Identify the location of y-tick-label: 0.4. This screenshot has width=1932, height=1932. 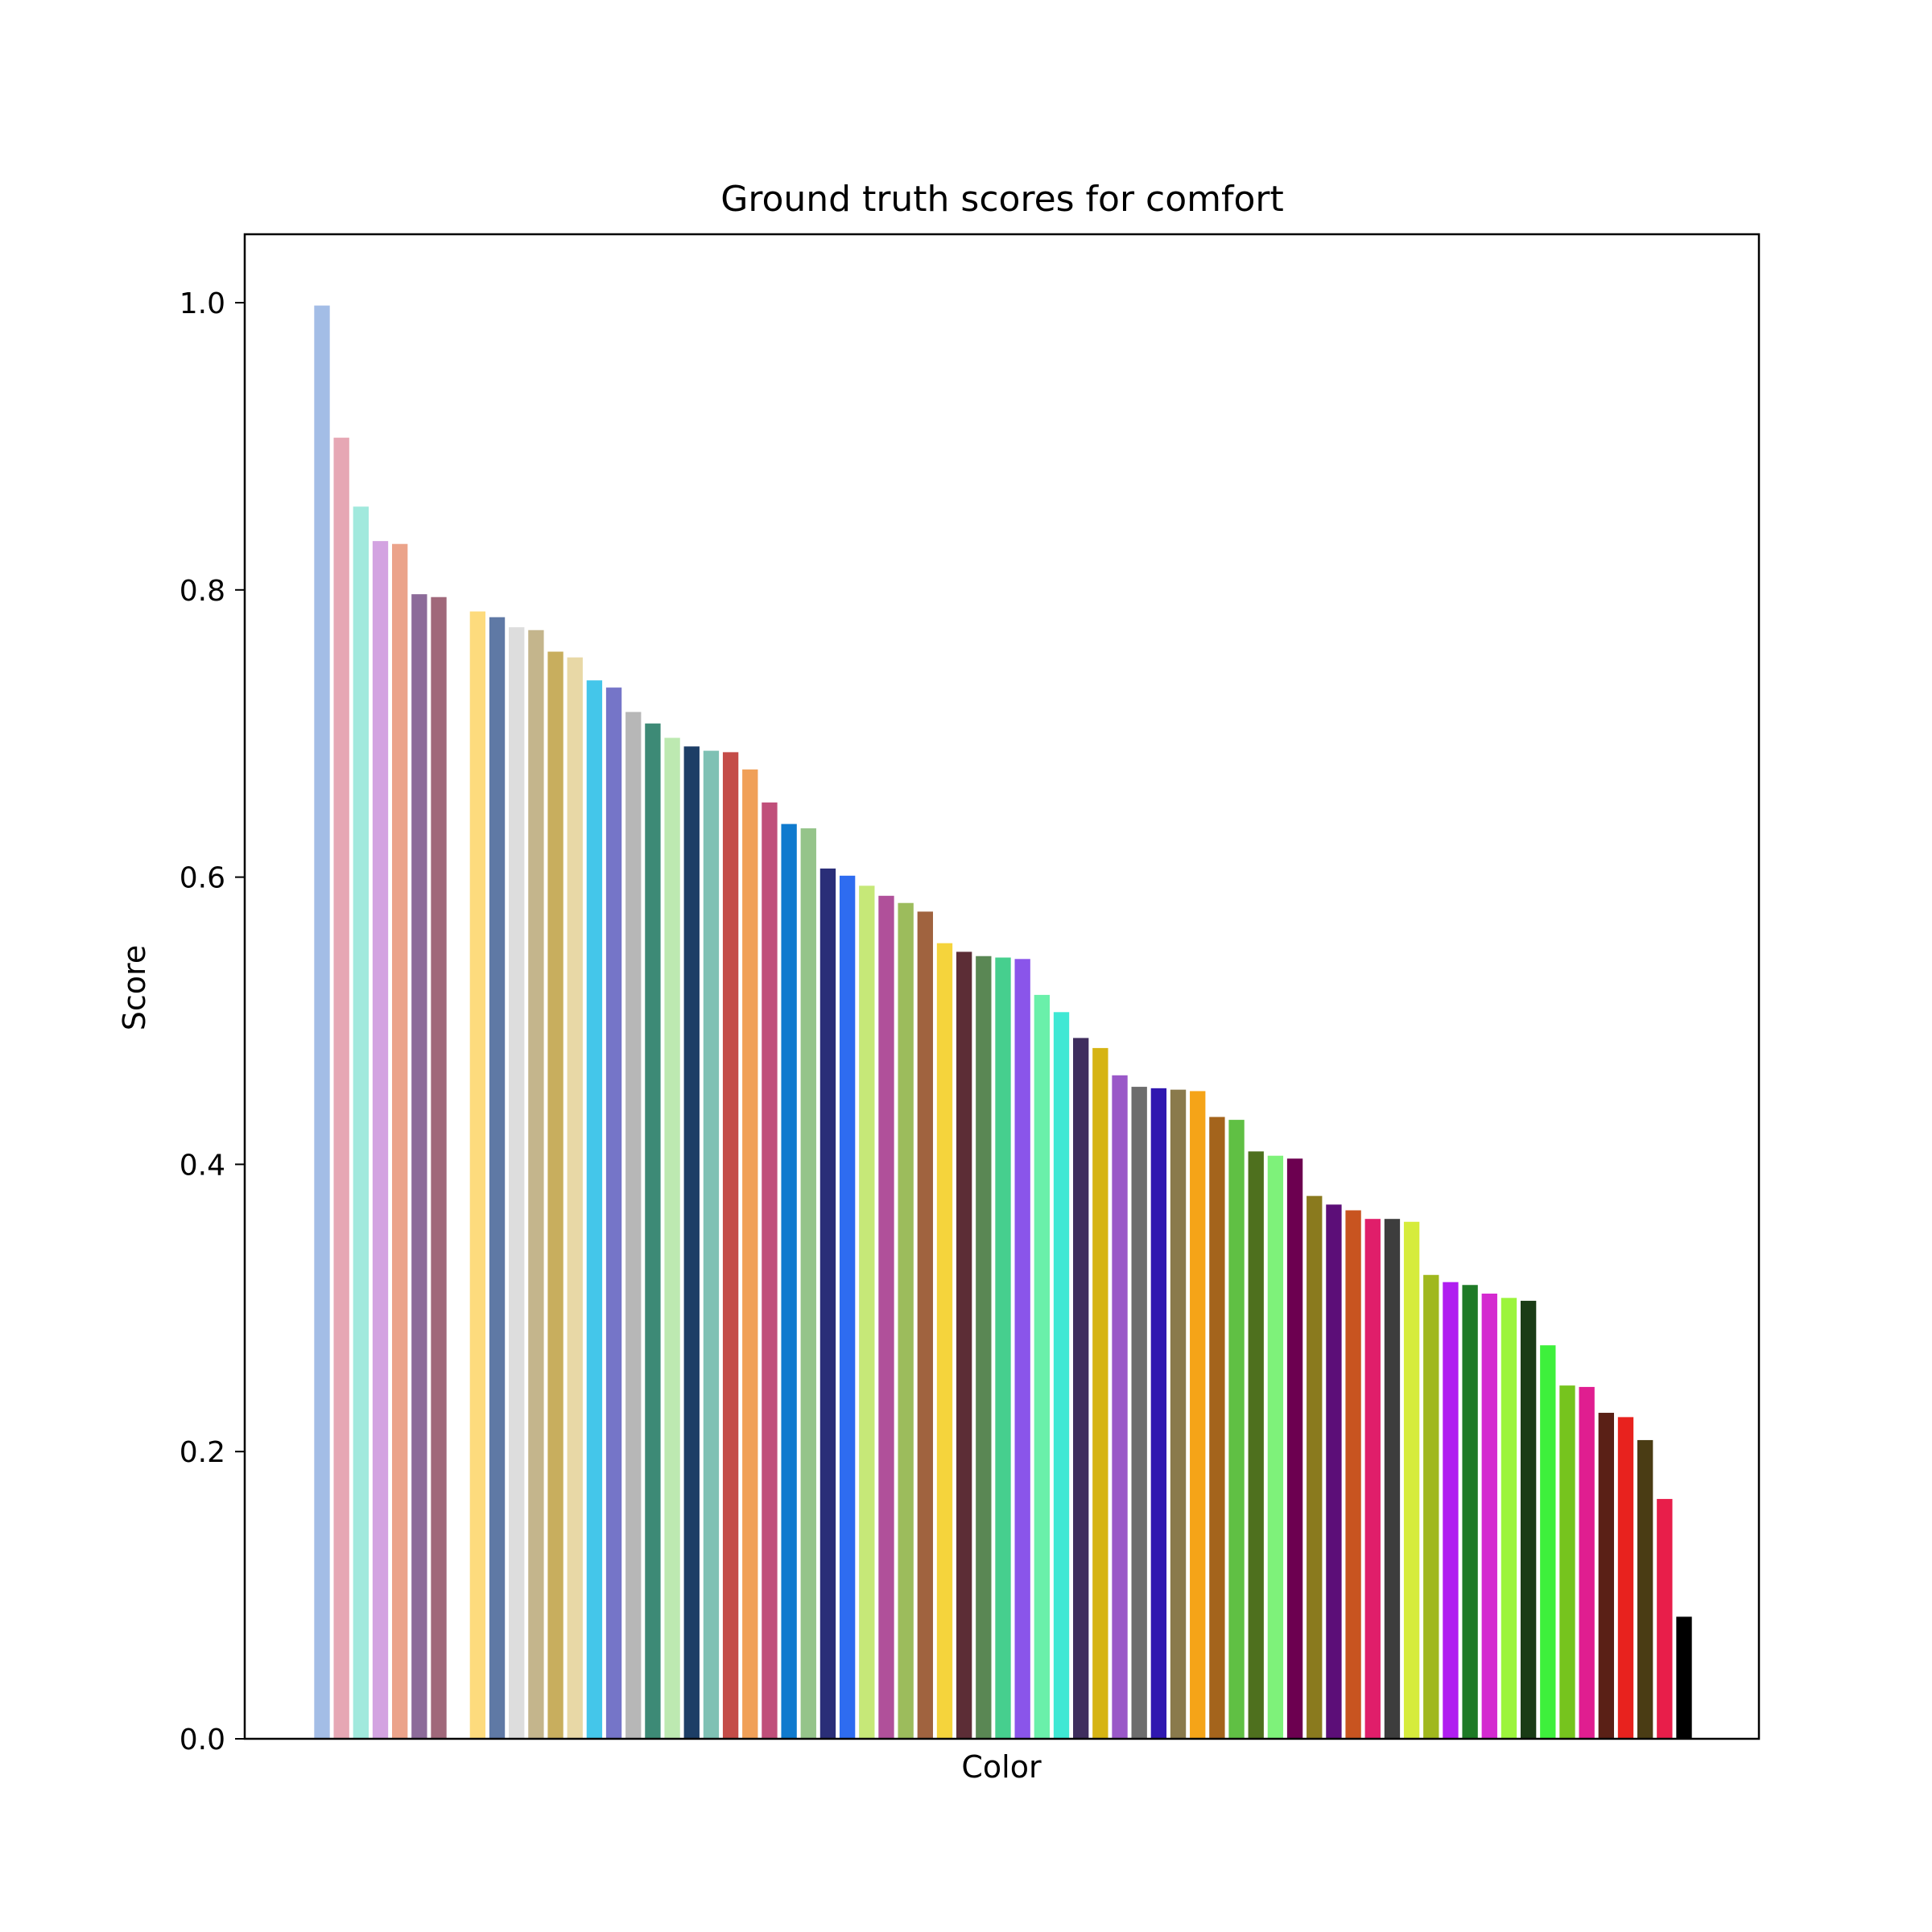
(202, 1165).